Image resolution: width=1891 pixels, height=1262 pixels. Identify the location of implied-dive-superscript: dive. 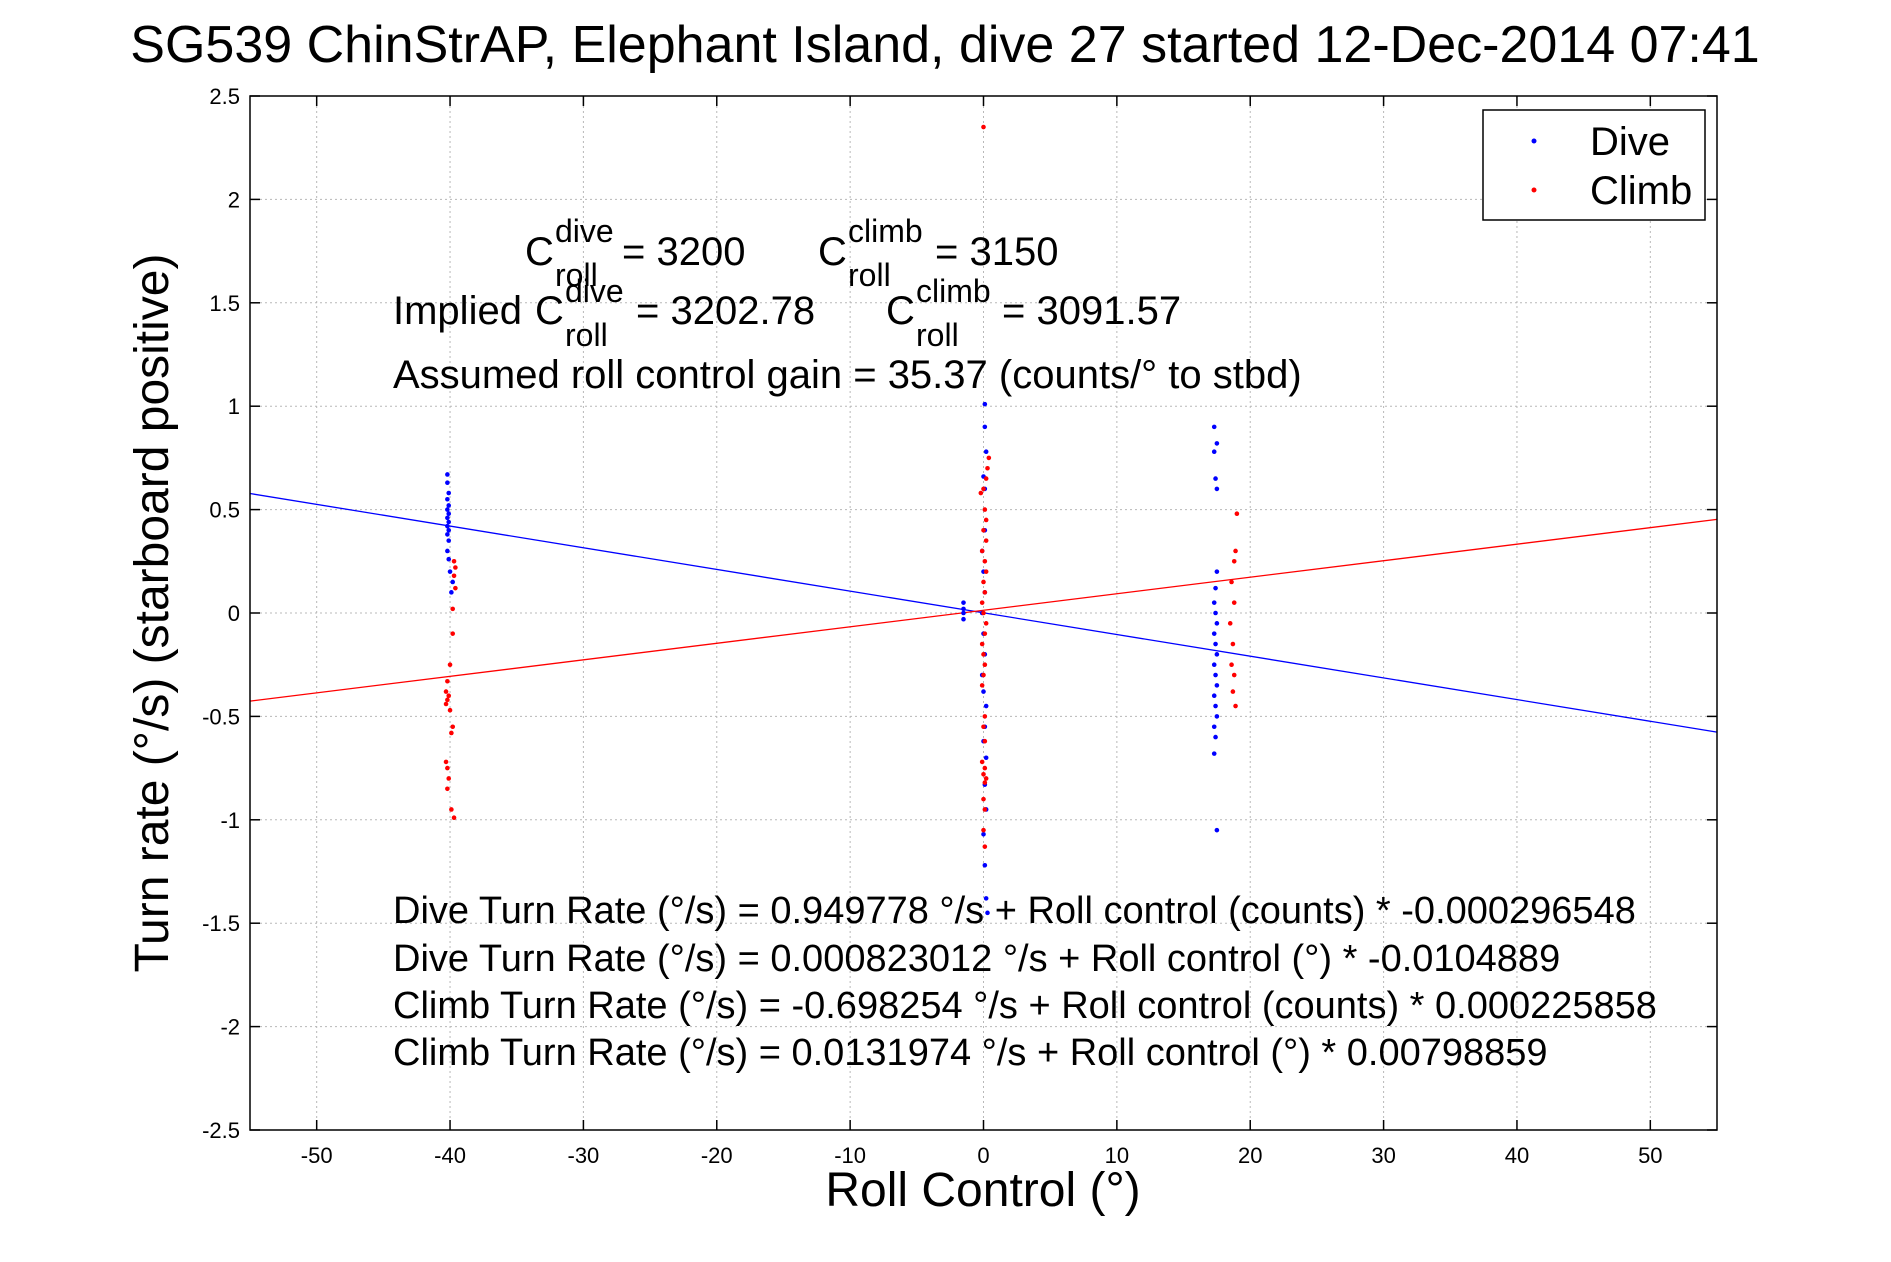
(594, 291).